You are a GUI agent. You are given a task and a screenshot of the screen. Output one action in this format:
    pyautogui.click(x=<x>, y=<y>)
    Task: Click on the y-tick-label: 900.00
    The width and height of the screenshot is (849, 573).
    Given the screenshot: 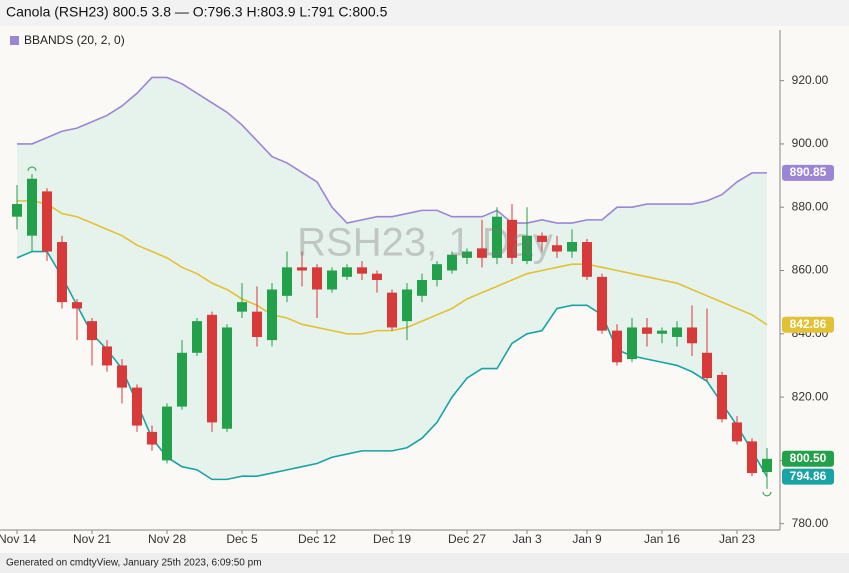 What is the action you would take?
    pyautogui.click(x=810, y=143)
    